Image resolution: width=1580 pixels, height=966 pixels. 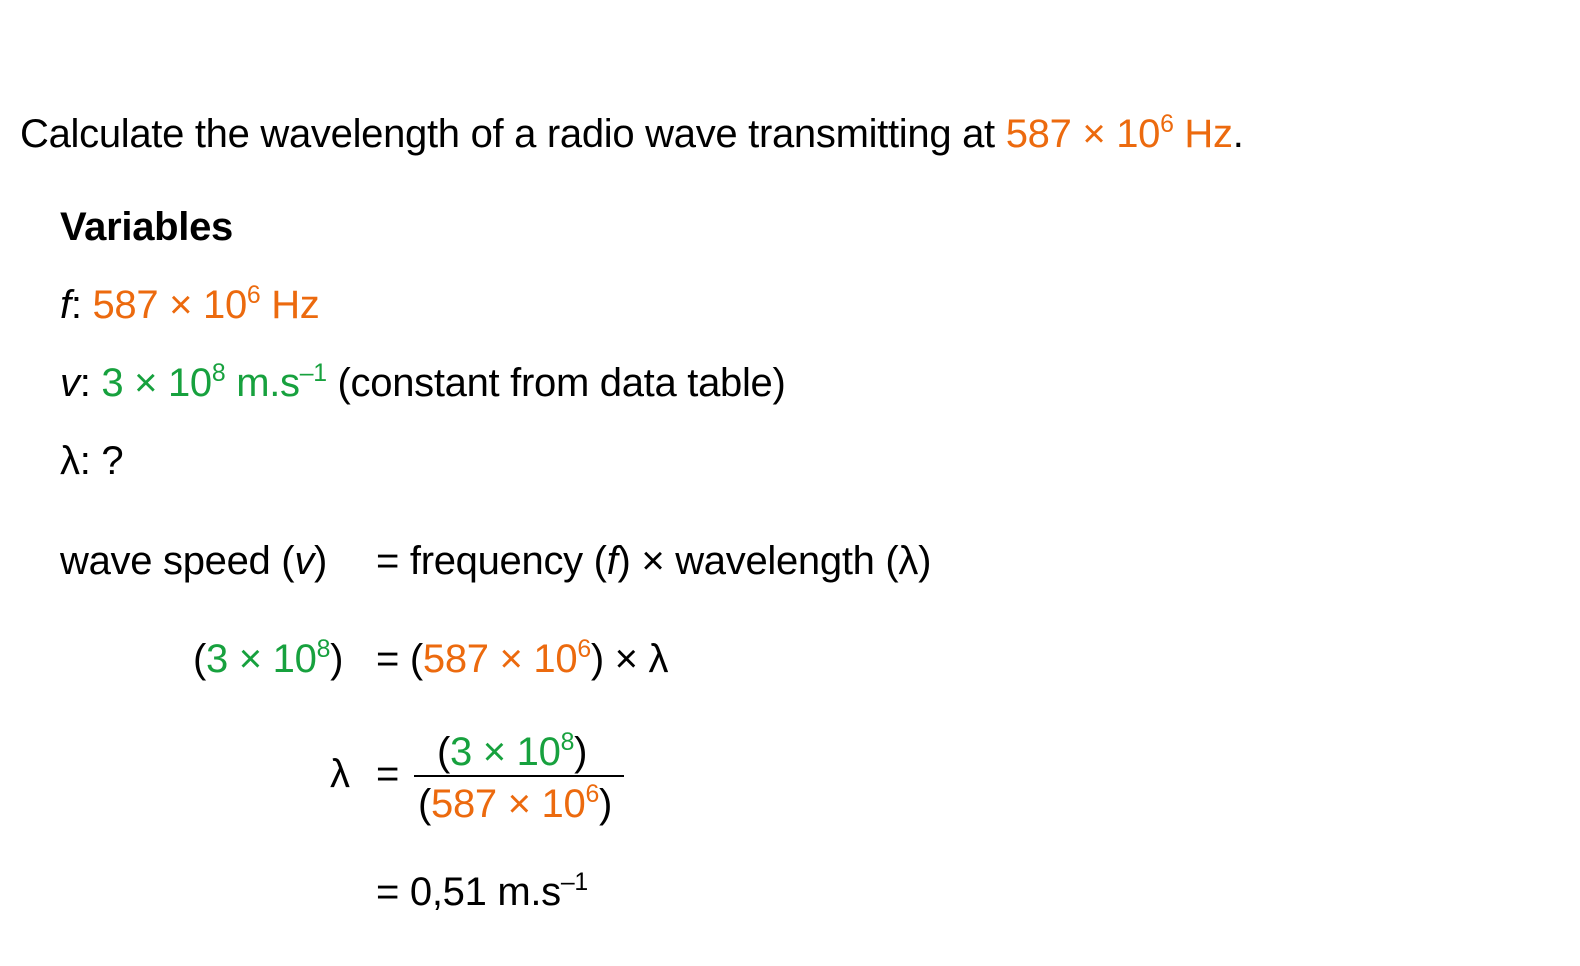 I want to click on variable-f: f: 587 × 106 Hz, so click(x=190, y=304).